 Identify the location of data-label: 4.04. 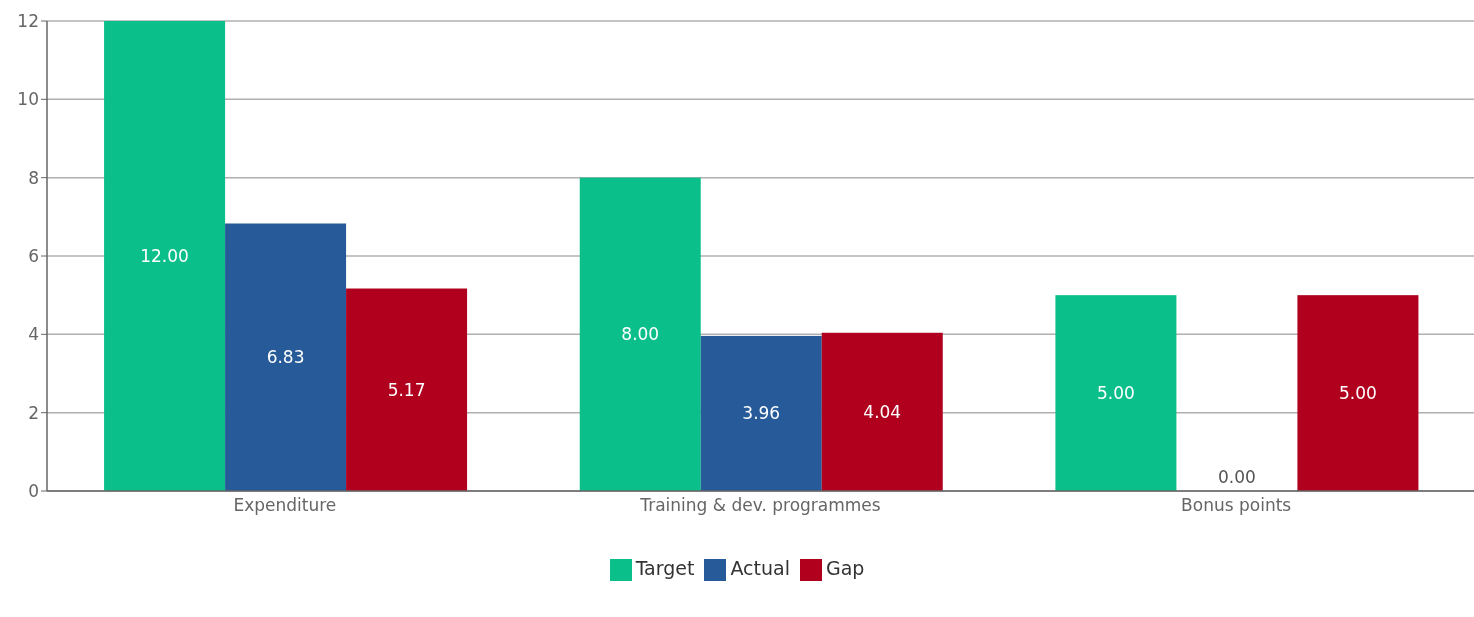
(882, 411).